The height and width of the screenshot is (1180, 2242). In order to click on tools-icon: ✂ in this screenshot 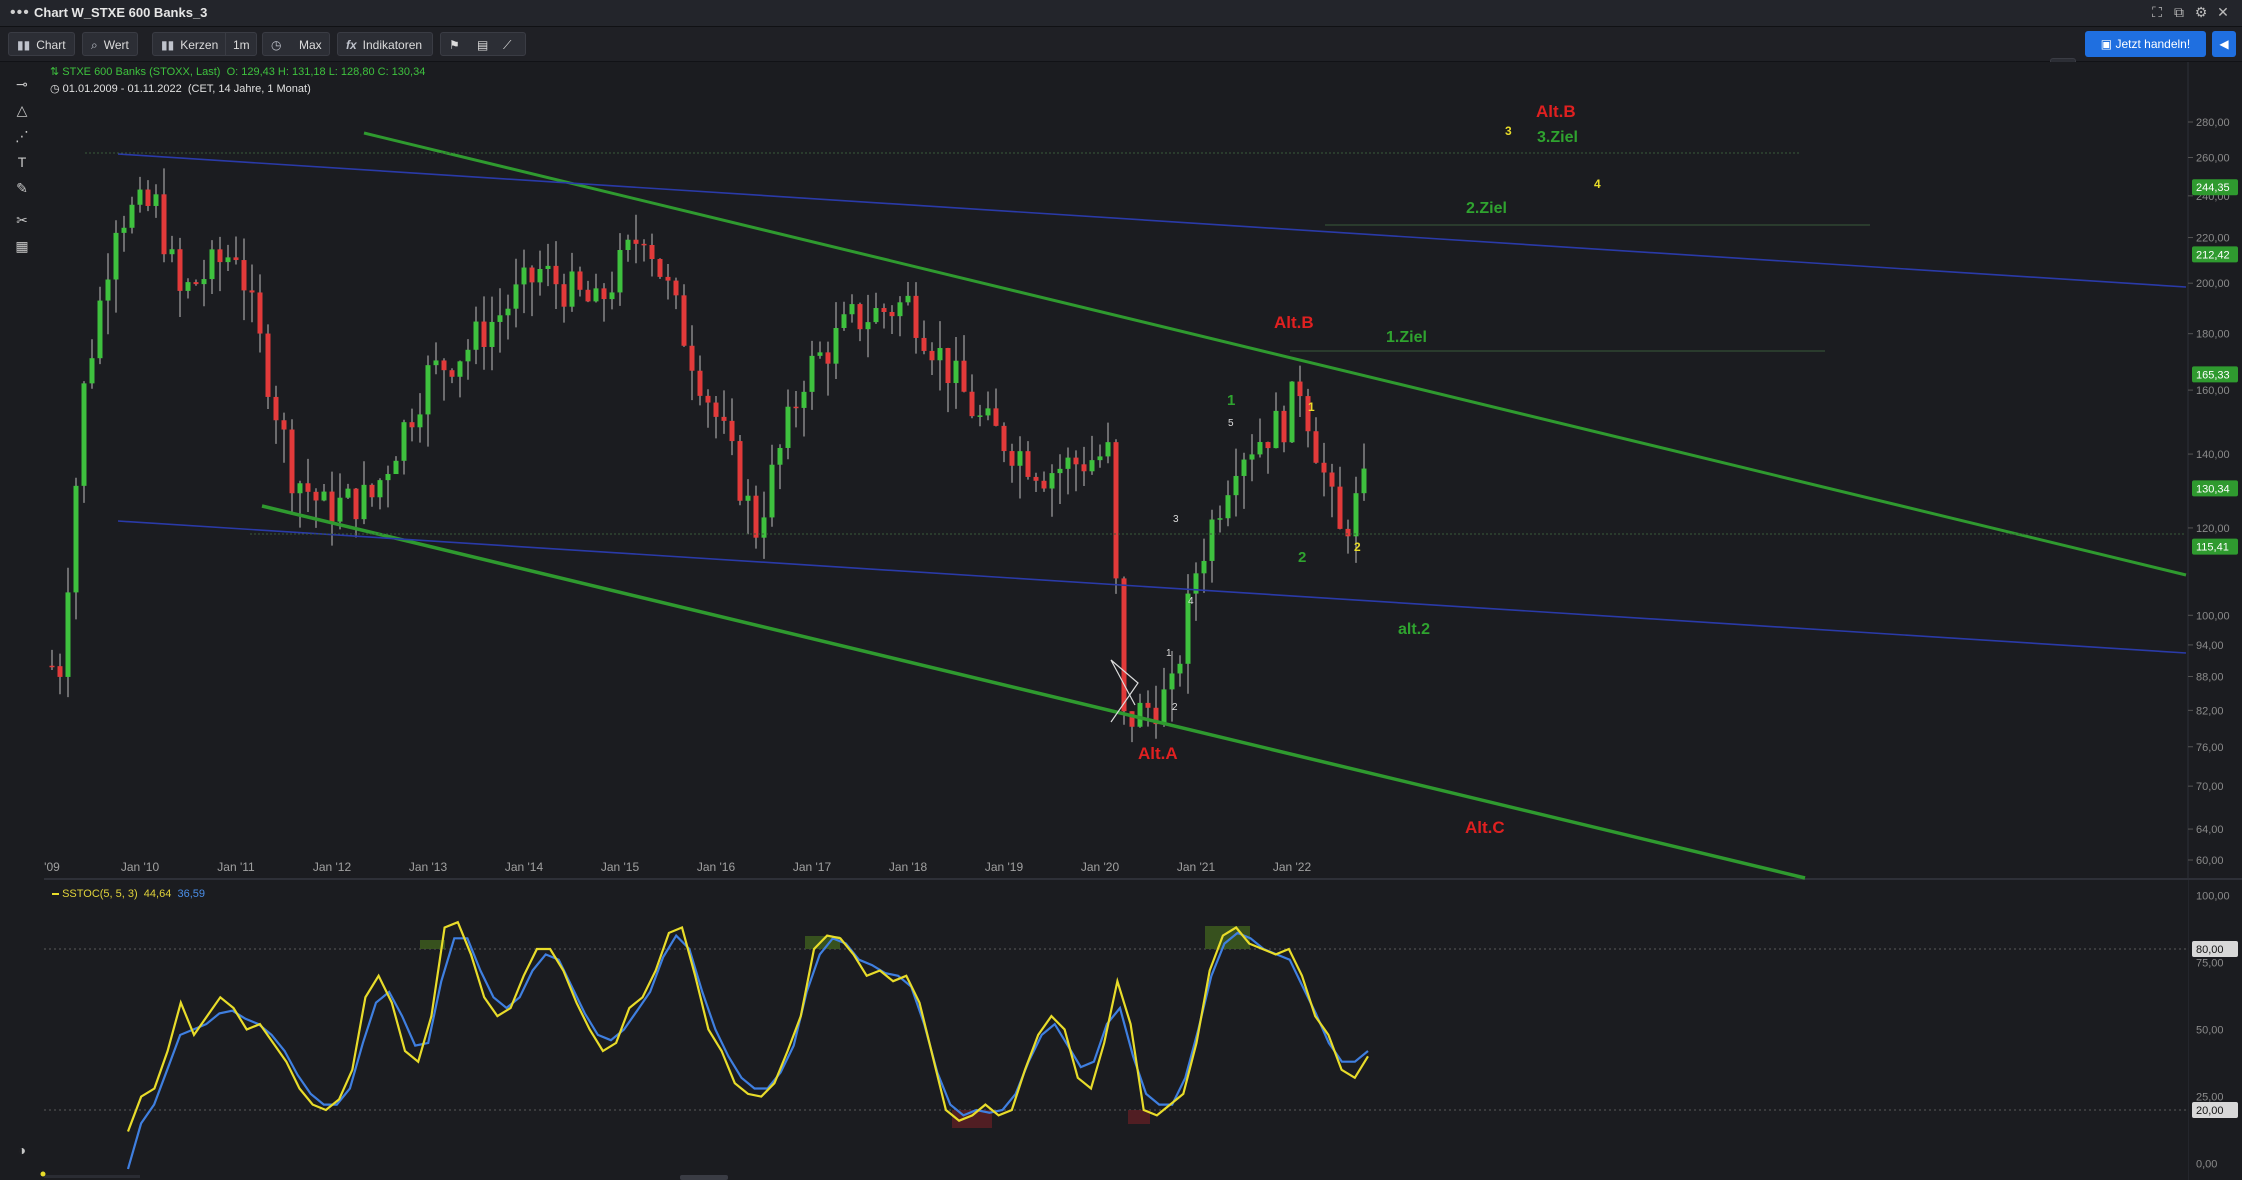, I will do `click(22, 220)`.